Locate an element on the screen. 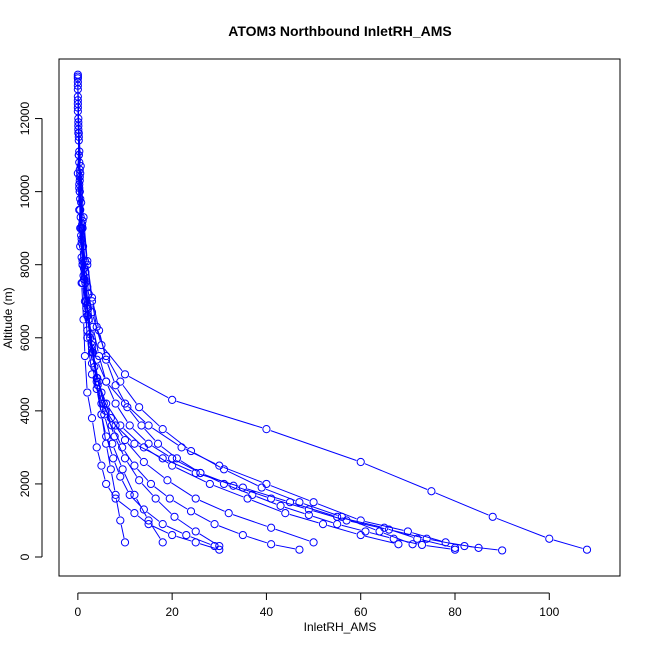 The width and height of the screenshot is (650, 650). y-tick-label: 2000 is located at coordinates (25, 483).